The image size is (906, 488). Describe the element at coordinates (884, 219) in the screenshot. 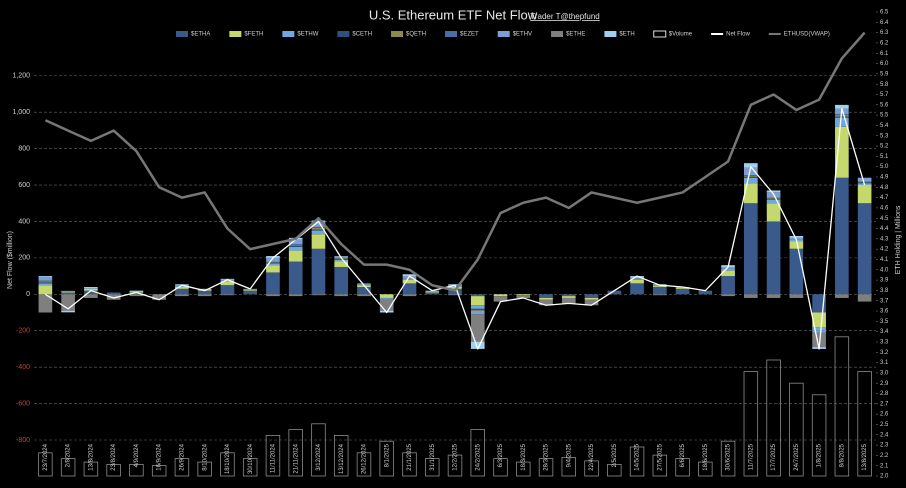

I see `y2-tick-label: 4.5` at that location.